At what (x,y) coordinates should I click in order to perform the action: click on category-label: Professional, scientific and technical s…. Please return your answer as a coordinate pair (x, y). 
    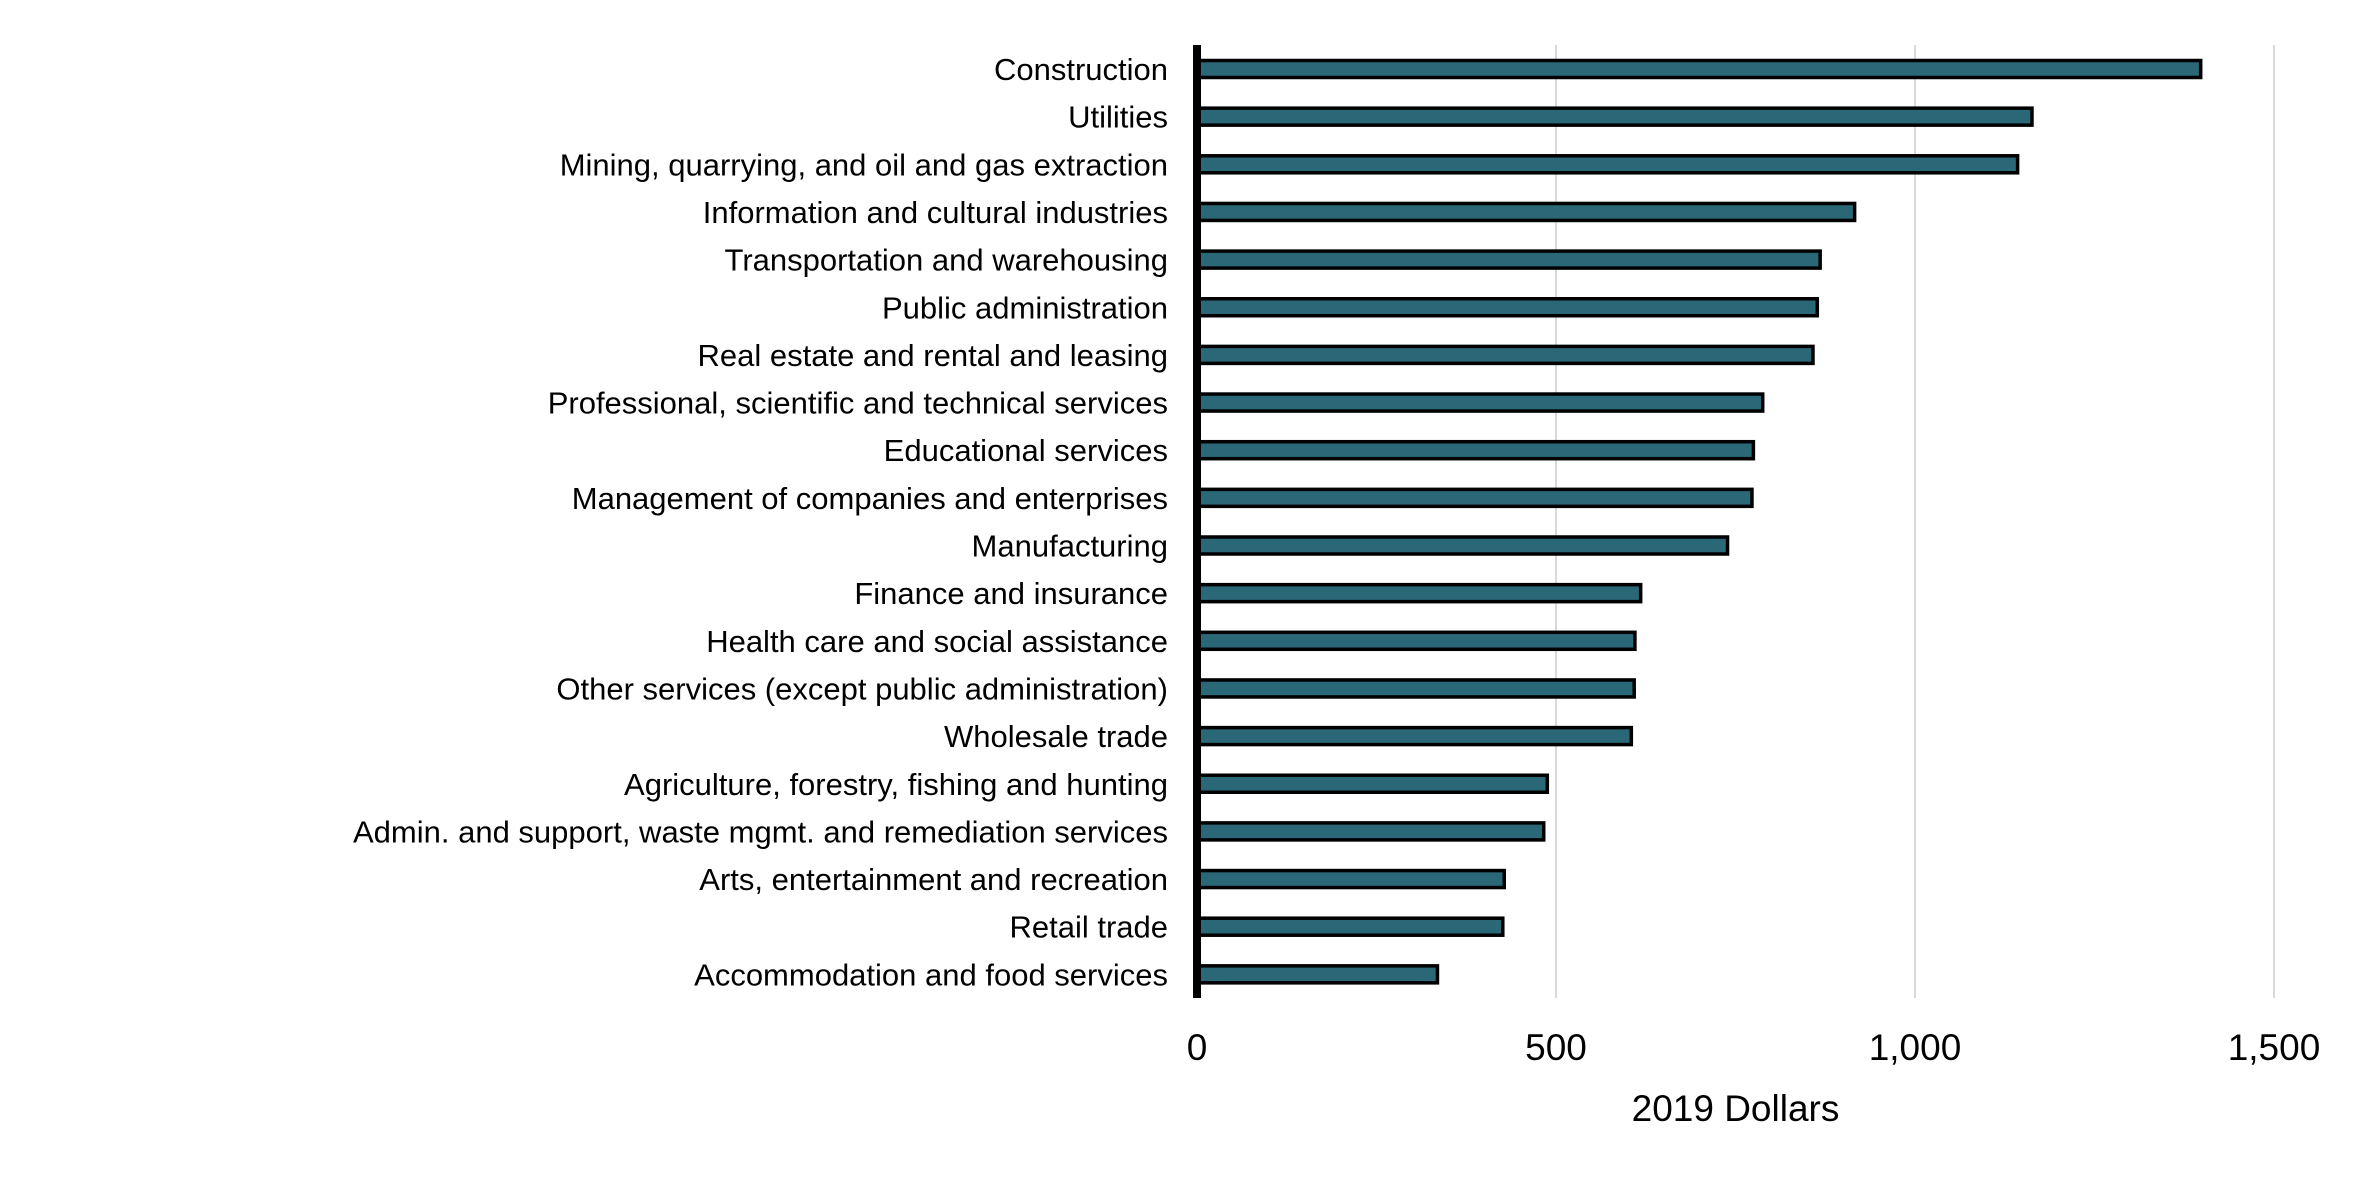
    Looking at the image, I should click on (858, 403).